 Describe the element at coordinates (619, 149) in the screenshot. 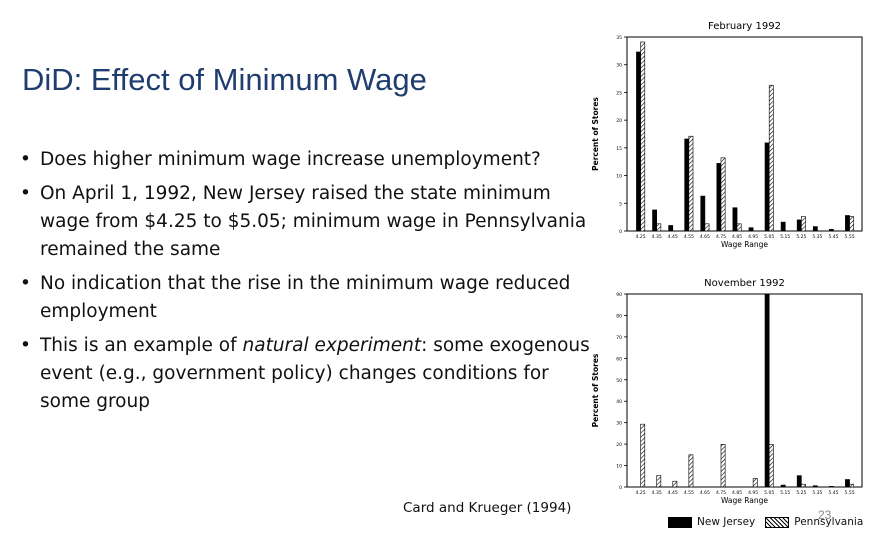

I see `y-tick-label: 15` at that location.